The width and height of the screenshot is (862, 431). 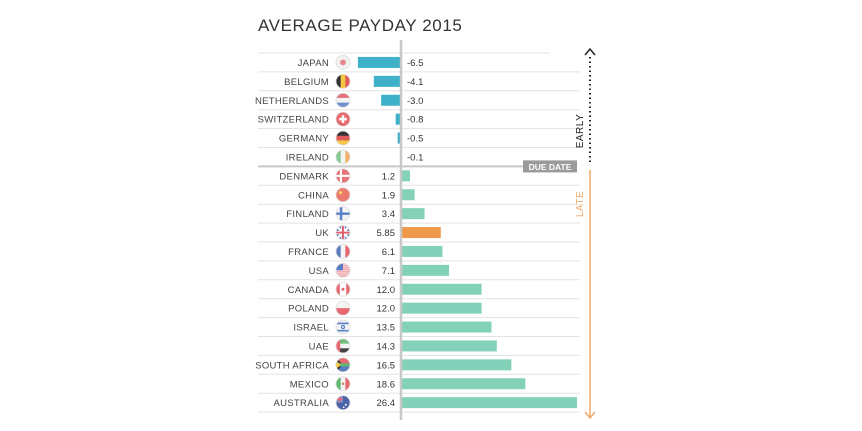 I want to click on due-date-badge, so click(x=550, y=166).